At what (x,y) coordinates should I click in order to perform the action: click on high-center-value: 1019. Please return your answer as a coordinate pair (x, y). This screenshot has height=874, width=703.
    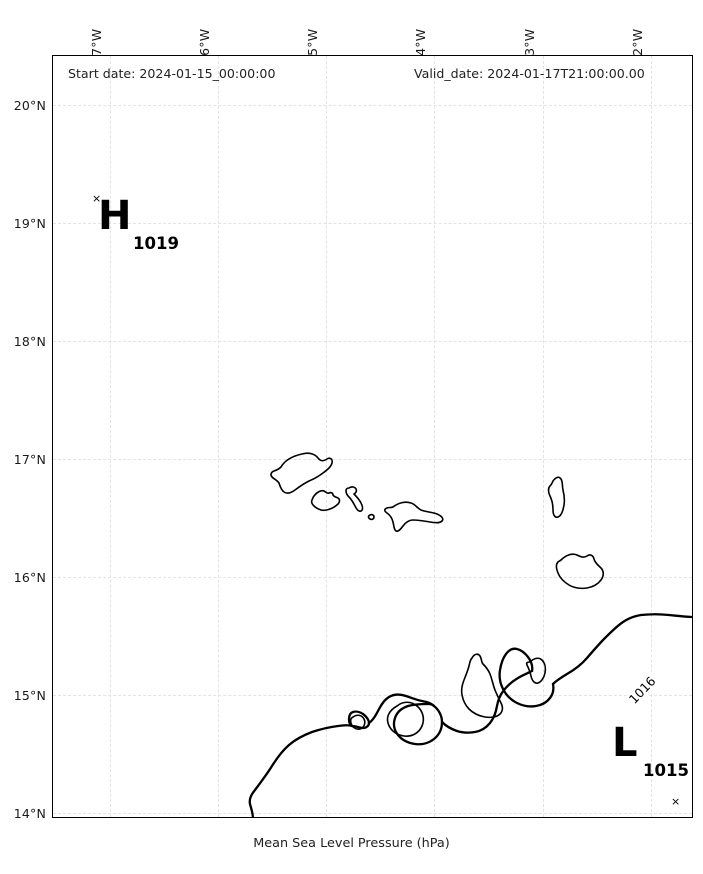
    Looking at the image, I should click on (156, 243).